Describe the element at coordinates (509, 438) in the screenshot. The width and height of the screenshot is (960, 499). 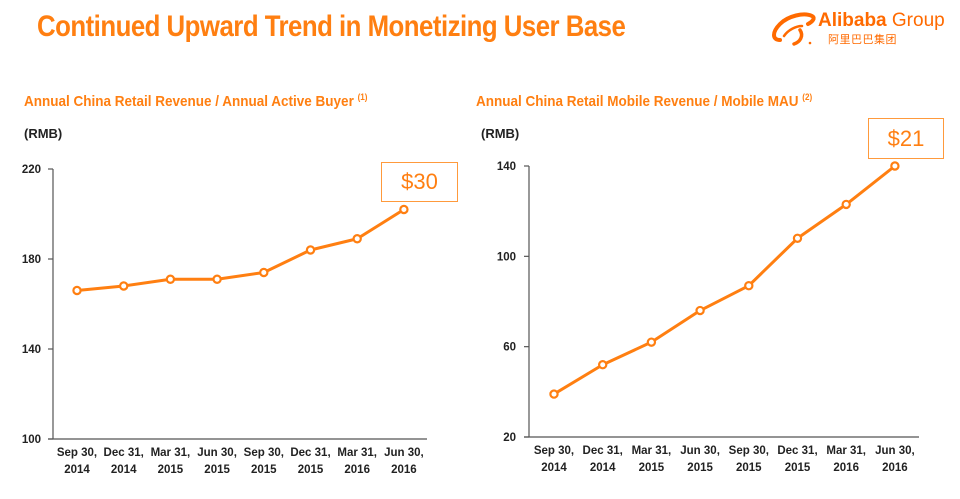
I see `y-tick-label: 20` at that location.